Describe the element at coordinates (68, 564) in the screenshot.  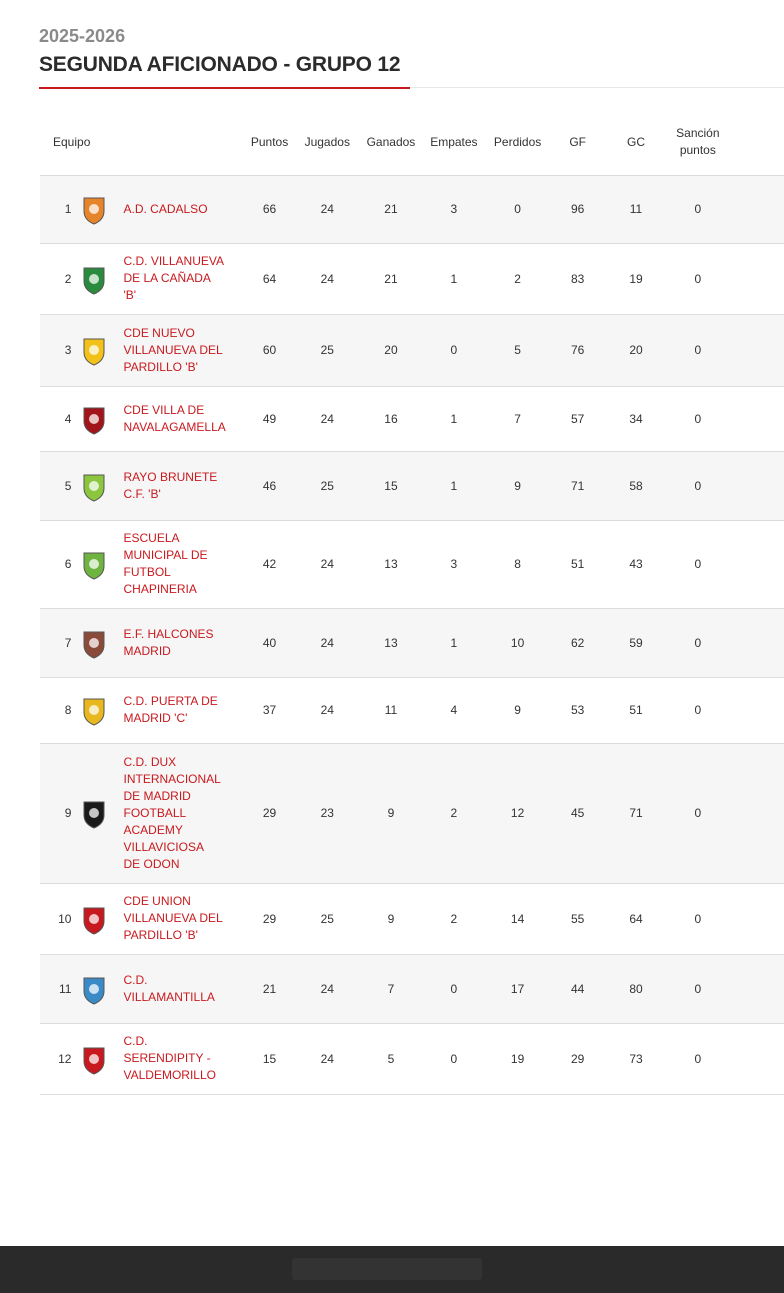
I see `position-cell: 6` at that location.